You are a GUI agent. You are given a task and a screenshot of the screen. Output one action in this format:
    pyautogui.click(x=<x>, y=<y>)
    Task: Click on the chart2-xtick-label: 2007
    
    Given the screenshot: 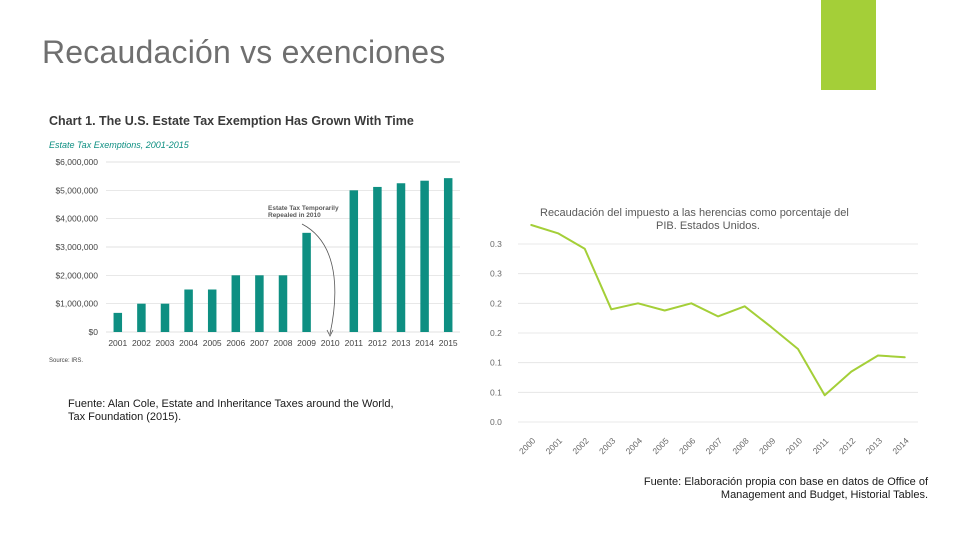 What is the action you would take?
    pyautogui.click(x=714, y=445)
    